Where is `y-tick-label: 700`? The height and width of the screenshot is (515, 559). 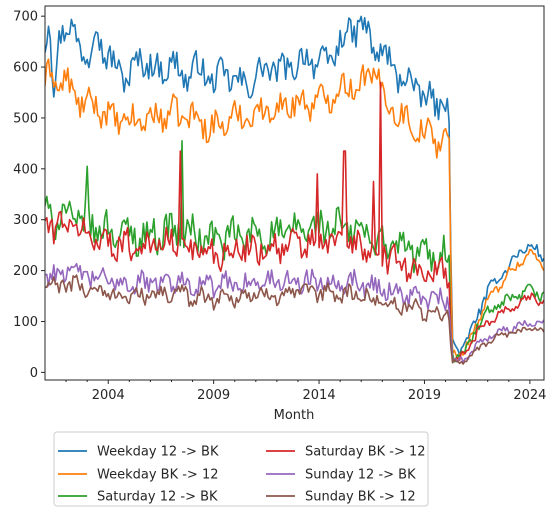 y-tick-label: 700 is located at coordinates (25, 17).